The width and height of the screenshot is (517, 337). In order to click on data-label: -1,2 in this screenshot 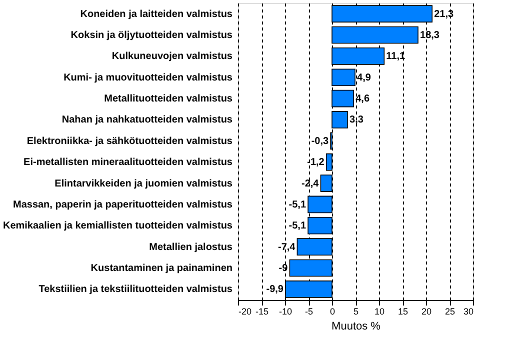, I will do `click(316, 162)`.